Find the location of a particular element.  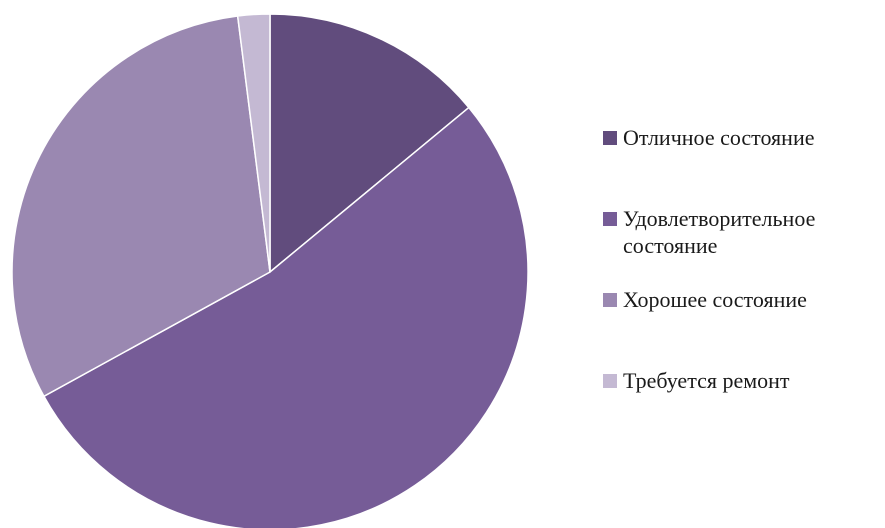

legend-item-satisfactory: Удовлетворительное состояние is located at coordinates (744, 232).